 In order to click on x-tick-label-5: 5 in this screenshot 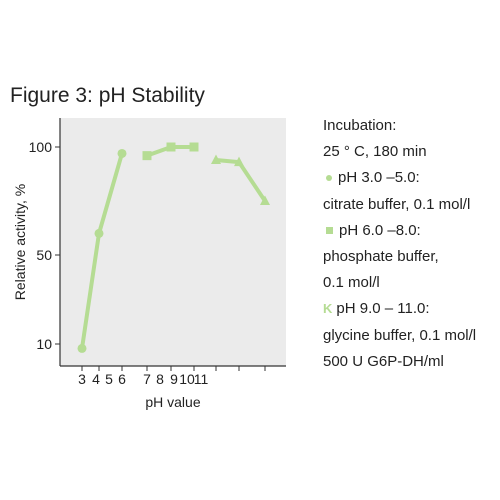, I will do `click(109, 379)`.